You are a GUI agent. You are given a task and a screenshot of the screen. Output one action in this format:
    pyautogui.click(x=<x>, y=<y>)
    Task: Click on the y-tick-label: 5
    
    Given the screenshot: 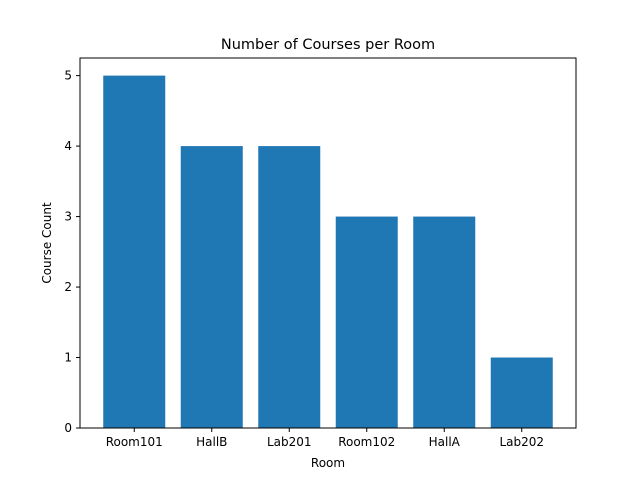 What is the action you would take?
    pyautogui.click(x=68, y=76)
    